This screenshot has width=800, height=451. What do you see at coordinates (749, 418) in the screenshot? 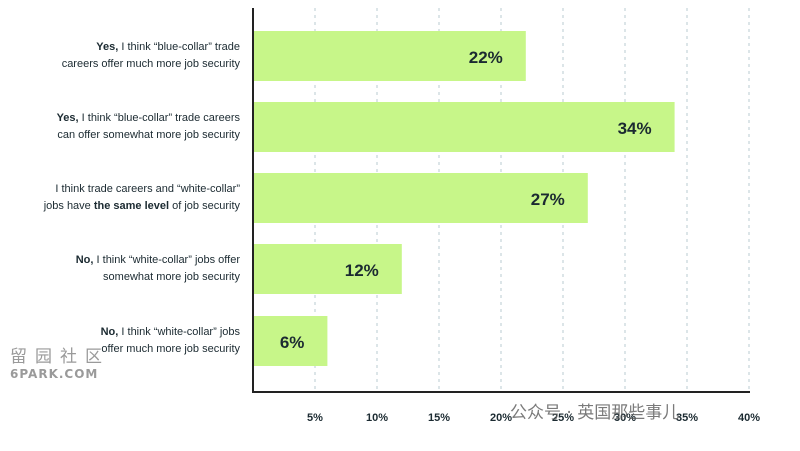
I see `x-tick-label-40: 40%` at bounding box center [749, 418].